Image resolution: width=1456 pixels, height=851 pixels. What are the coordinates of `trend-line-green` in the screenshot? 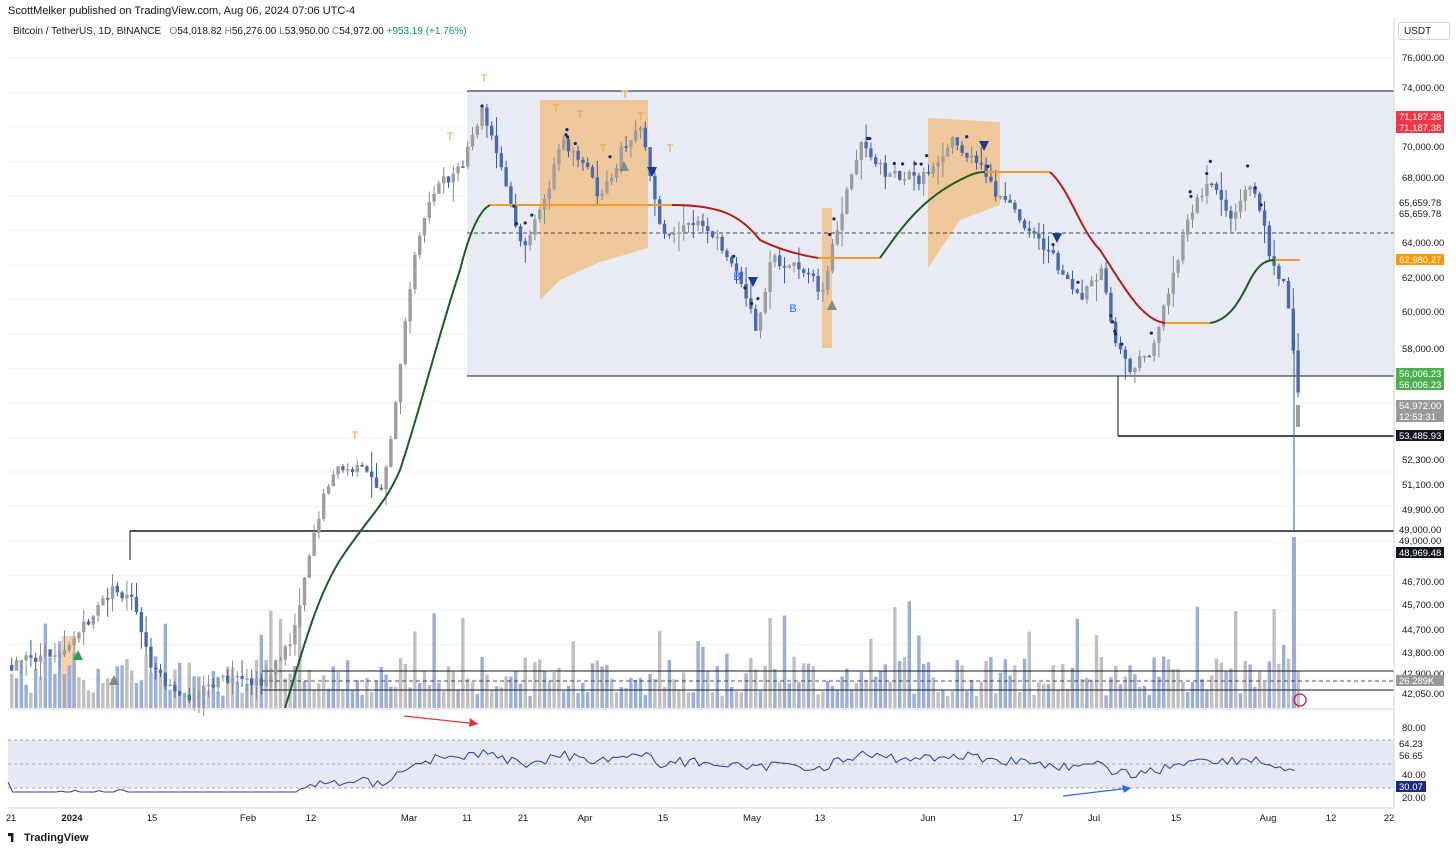 It's located at (387, 456).